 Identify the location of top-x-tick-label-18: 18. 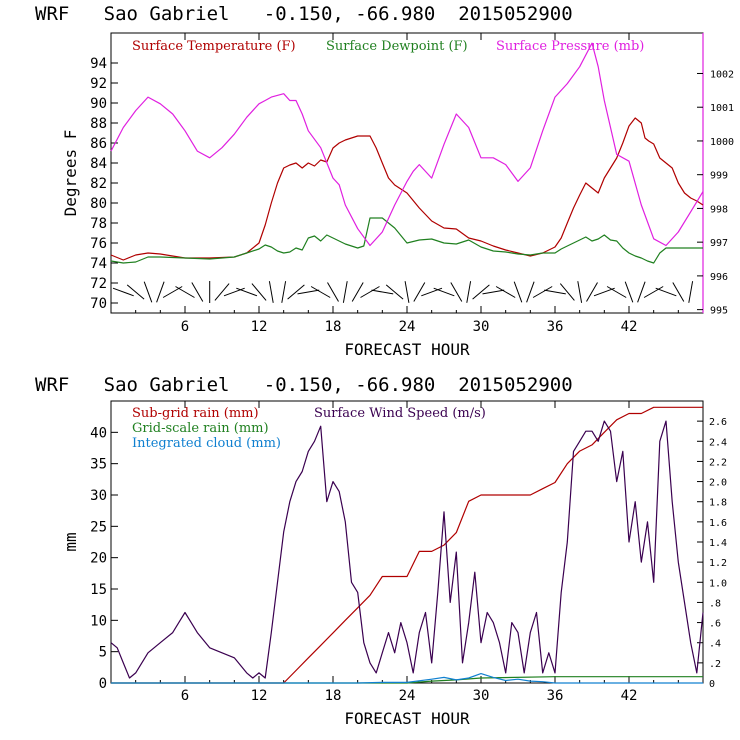
(333, 327).